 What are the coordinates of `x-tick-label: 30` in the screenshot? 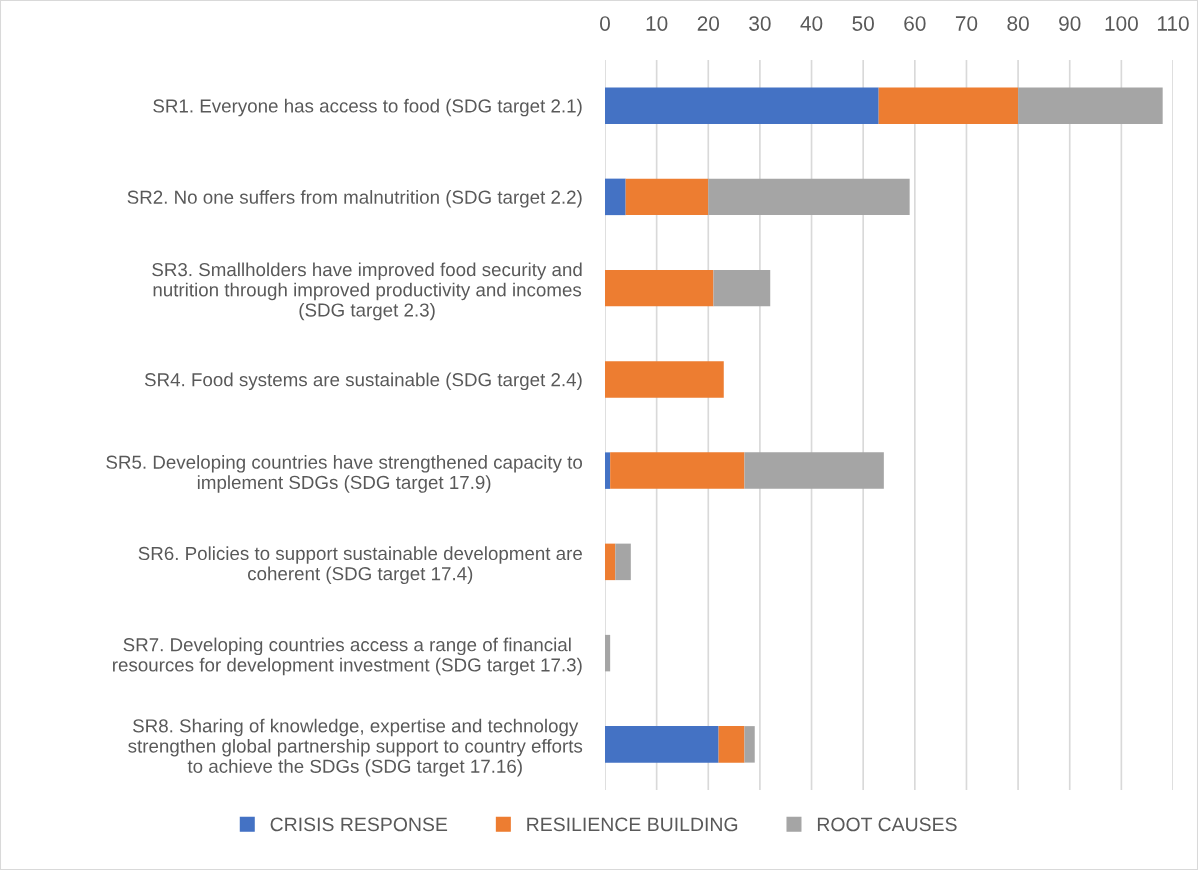 It's located at (760, 23).